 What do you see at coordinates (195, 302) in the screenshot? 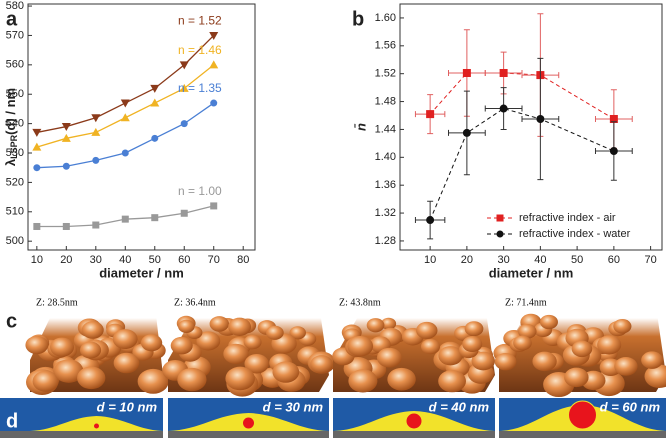
I see `afm-z-label: Z: 36.4nm` at bounding box center [195, 302].